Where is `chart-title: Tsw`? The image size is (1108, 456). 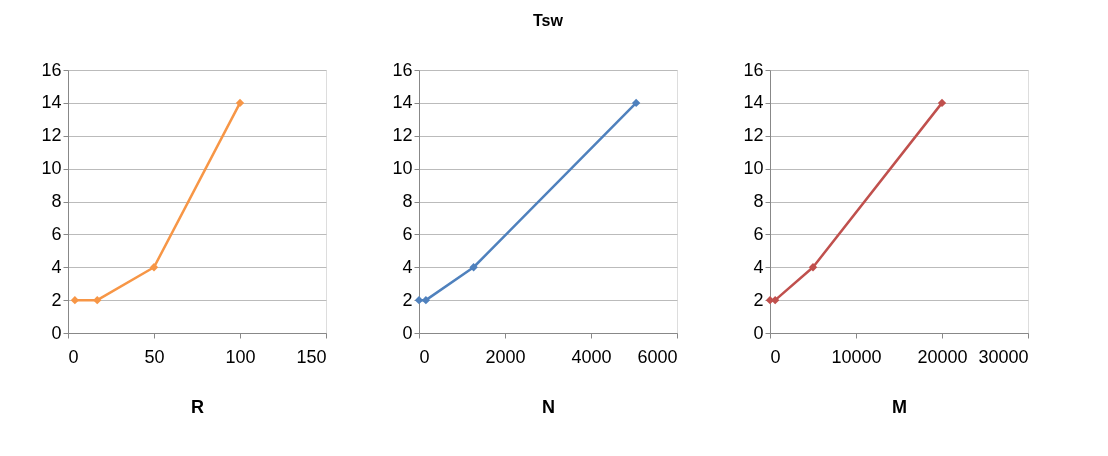 chart-title: Tsw is located at coordinates (548, 20).